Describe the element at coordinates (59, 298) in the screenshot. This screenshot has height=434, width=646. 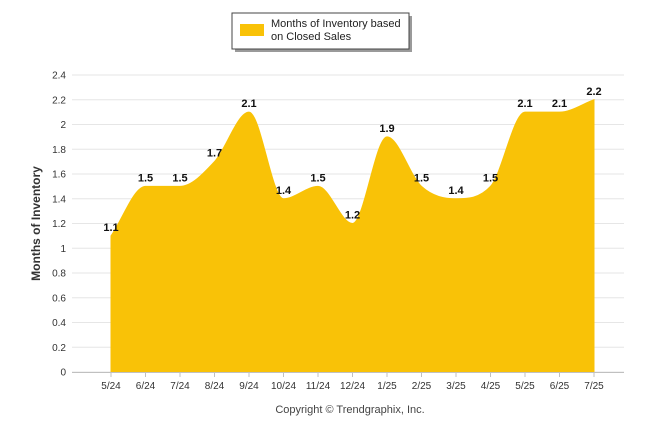
I see `y-tick-label: 0.6` at that location.